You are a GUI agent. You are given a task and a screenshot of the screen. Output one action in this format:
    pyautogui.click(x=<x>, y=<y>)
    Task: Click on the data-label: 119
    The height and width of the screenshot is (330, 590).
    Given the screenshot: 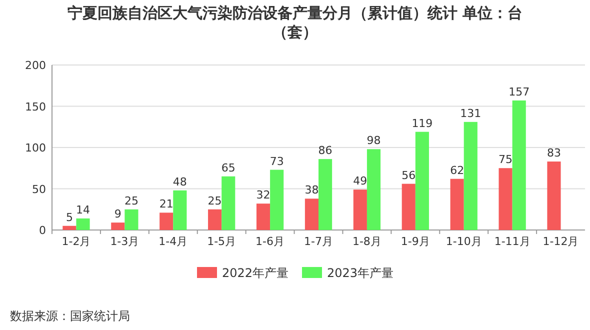 What is the action you would take?
    pyautogui.click(x=422, y=123)
    